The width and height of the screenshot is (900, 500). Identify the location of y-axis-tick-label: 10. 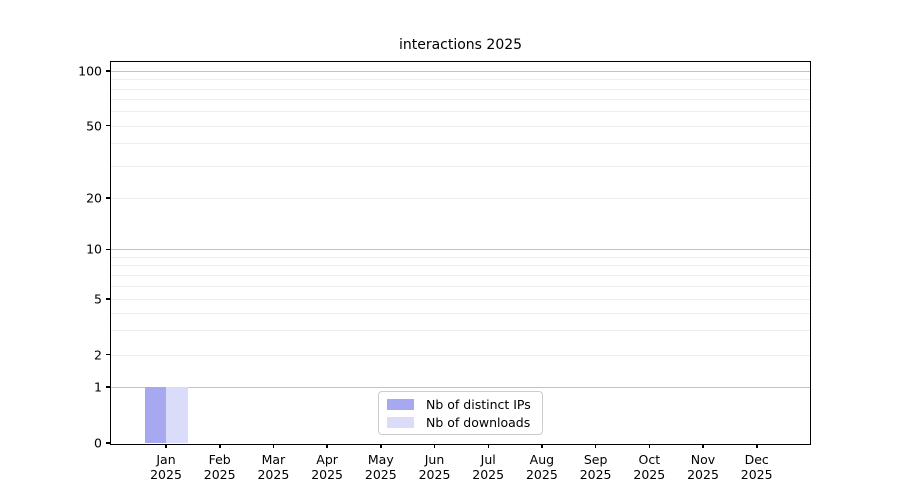
(94, 249).